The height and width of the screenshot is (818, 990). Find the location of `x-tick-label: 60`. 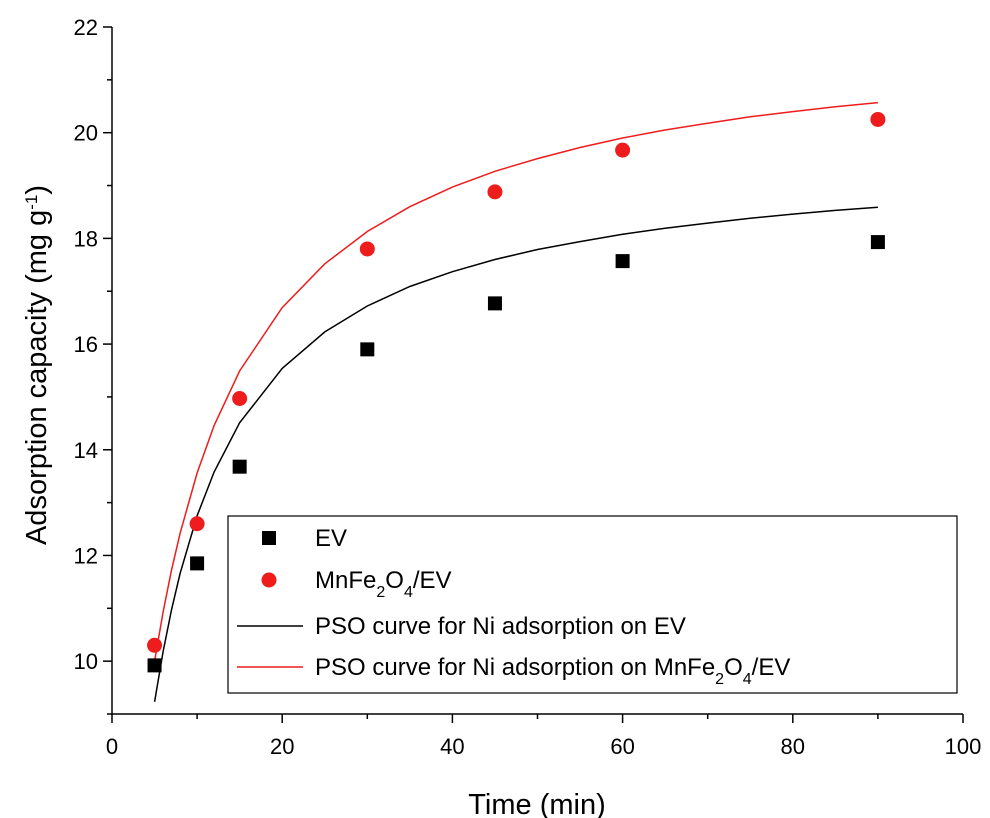

x-tick-label: 60 is located at coordinates (622, 746).